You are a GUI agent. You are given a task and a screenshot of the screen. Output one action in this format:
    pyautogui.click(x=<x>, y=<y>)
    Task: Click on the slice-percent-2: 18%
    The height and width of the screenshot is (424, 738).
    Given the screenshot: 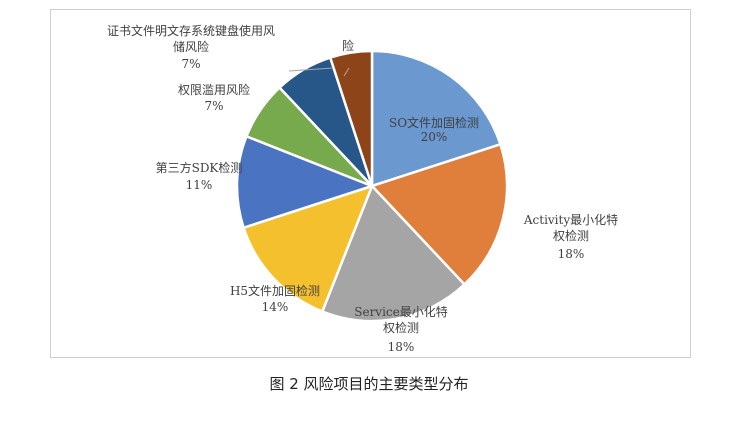 What is the action you would take?
    pyautogui.click(x=401, y=347)
    